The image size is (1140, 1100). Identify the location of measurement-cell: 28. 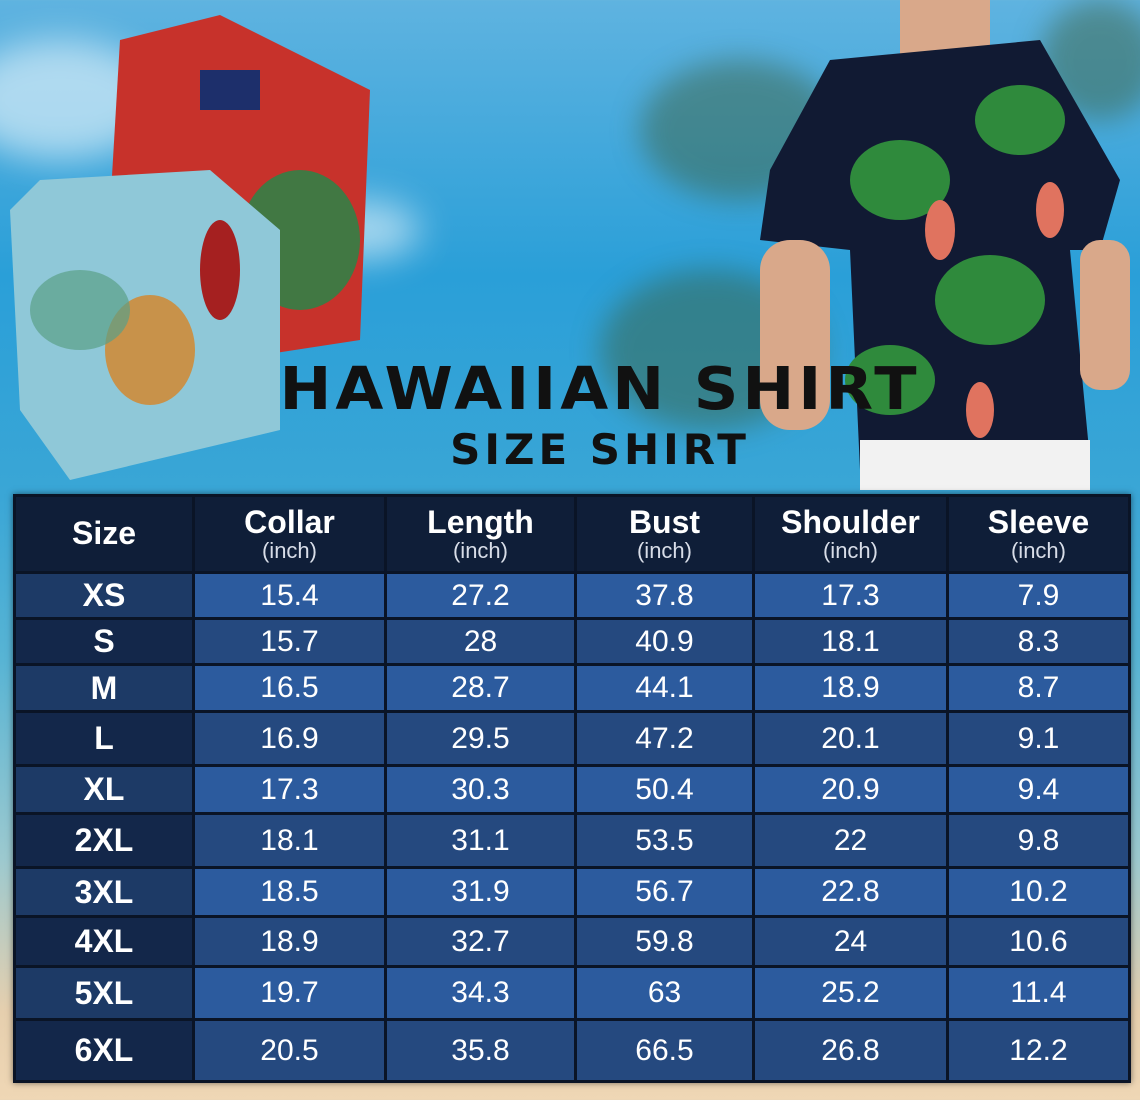
(480, 641).